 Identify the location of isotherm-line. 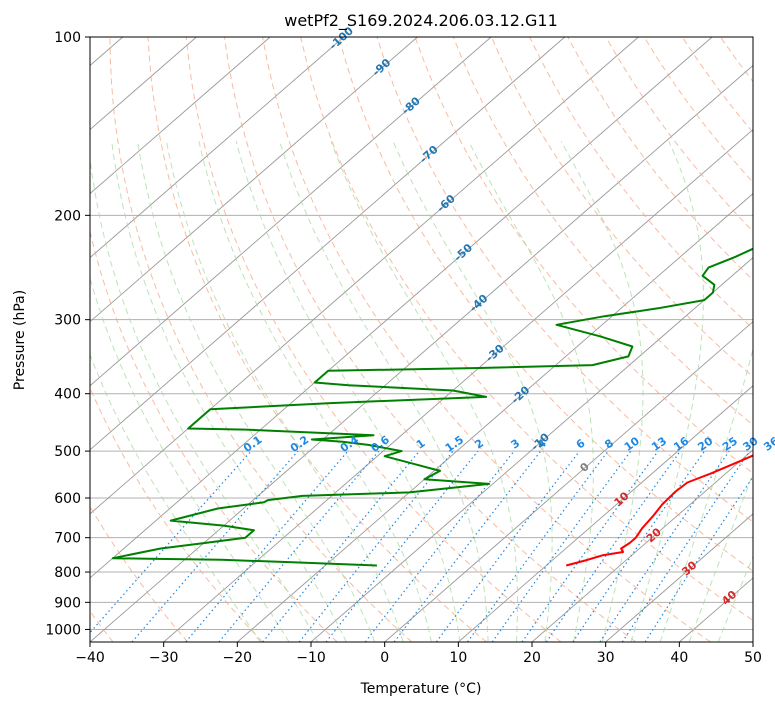
(764, 339).